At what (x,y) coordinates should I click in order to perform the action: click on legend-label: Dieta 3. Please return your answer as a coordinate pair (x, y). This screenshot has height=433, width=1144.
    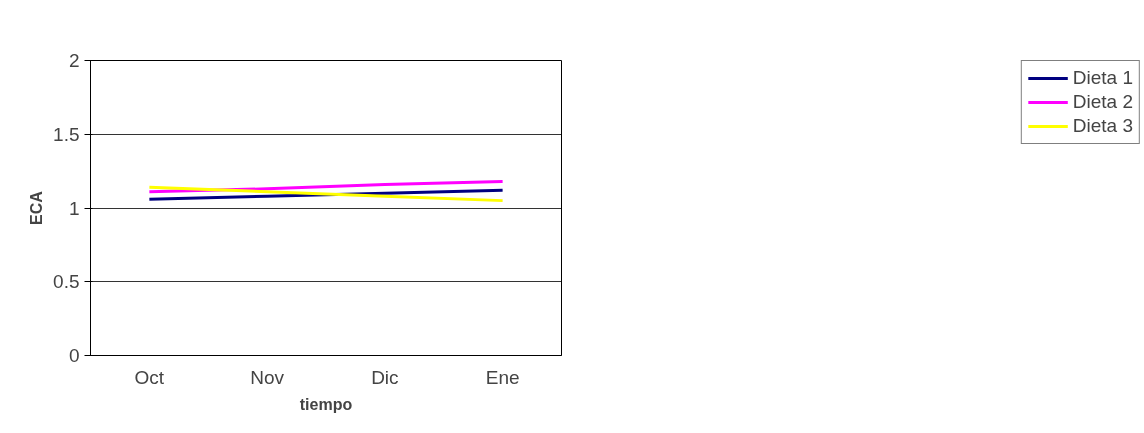
    Looking at the image, I should click on (1102, 126).